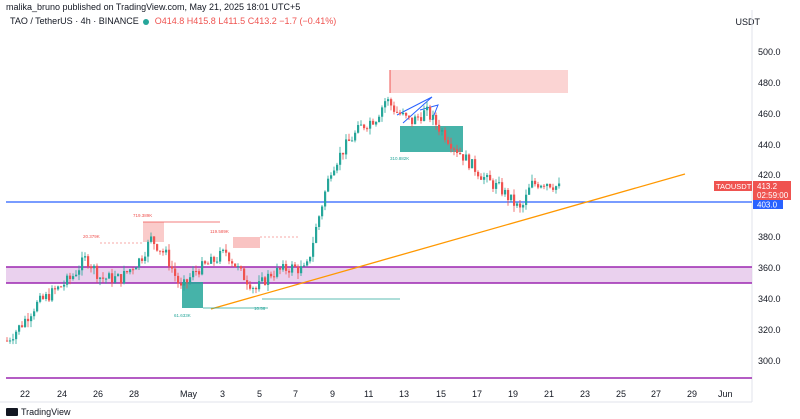  What do you see at coordinates (772, 190) in the screenshot?
I see `last-price-badge` at bounding box center [772, 190].